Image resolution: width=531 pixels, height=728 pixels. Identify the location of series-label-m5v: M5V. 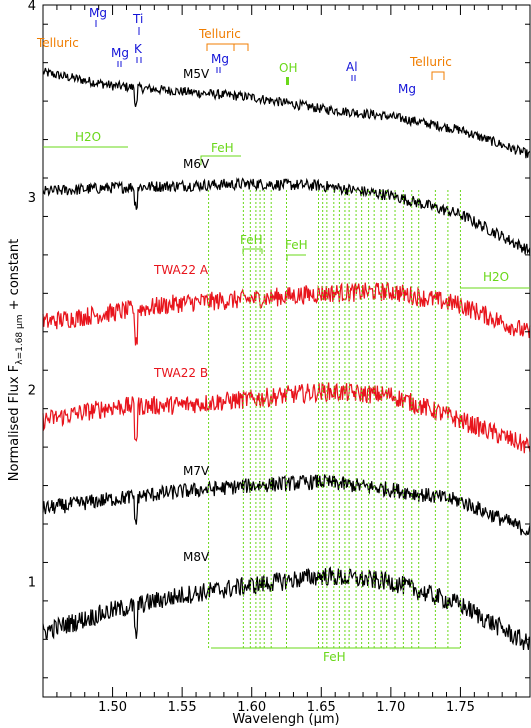
(196, 74).